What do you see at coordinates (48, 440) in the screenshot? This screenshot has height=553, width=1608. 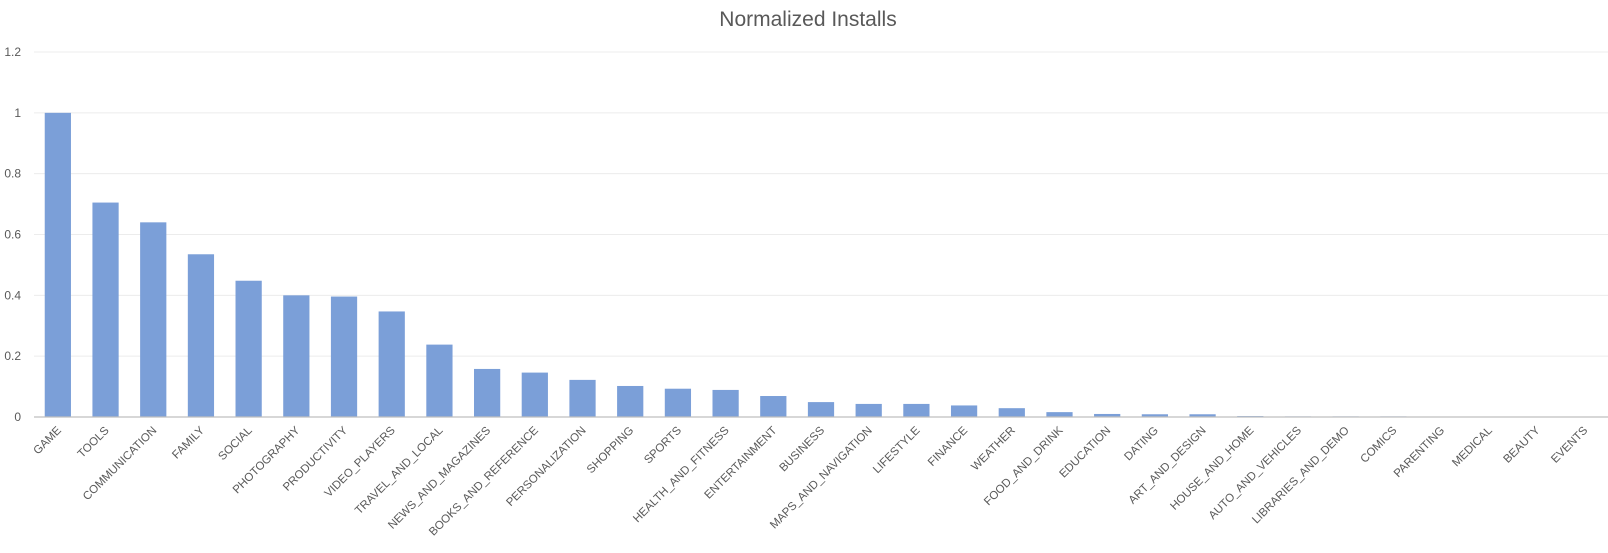 I see `x-tick-label: GAME` at bounding box center [48, 440].